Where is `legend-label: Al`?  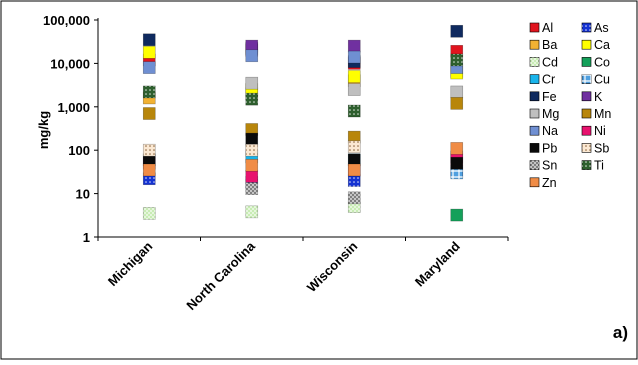
legend-label: Al is located at coordinates (547, 28).